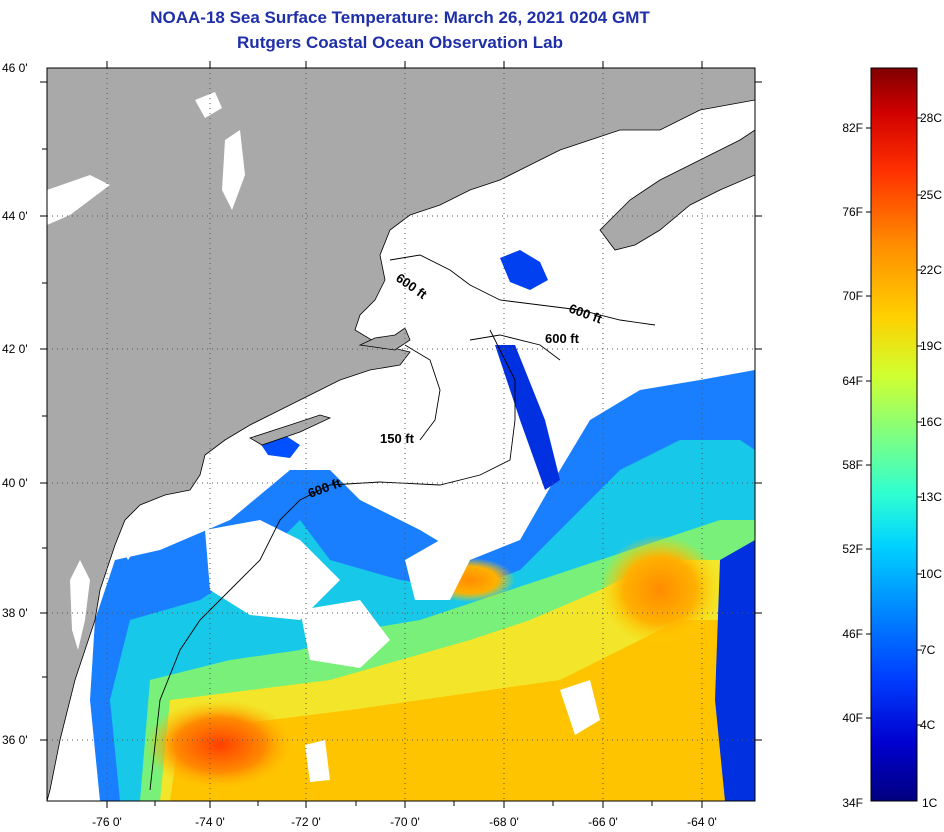  Describe the element at coordinates (931, 422) in the screenshot. I see `cb-c-16: 16C` at that location.